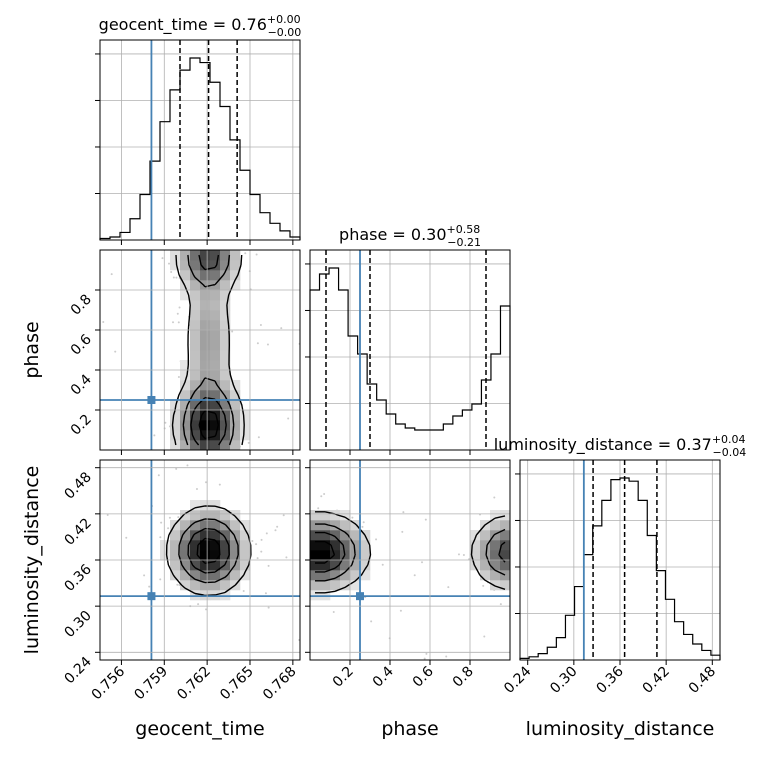 The width and height of the screenshot is (760, 760). Describe the element at coordinates (410, 350) in the screenshot. I see `hist-frame-phase` at that location.